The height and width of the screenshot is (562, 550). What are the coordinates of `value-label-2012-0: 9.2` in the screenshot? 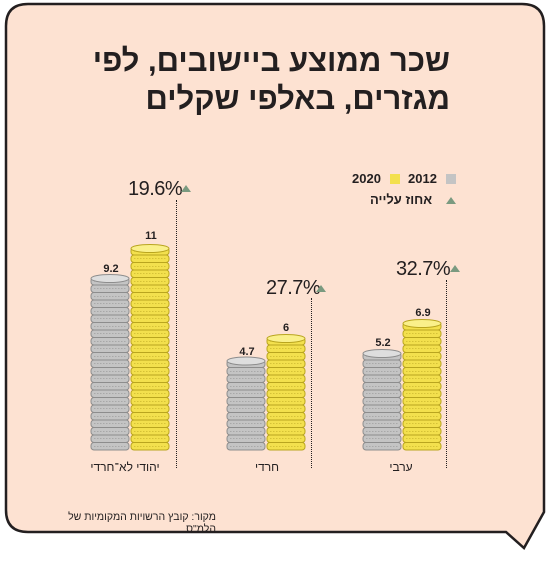 It's located at (111, 269).